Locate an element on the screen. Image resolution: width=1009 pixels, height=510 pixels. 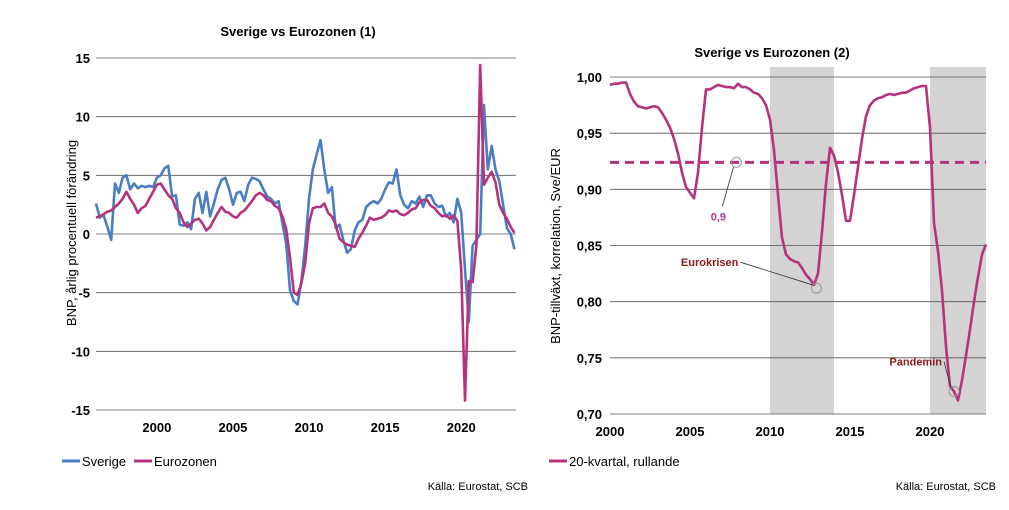
right-chart-x-ticks: 2000 2005 2010 2015 2020 is located at coordinates (770, 431).